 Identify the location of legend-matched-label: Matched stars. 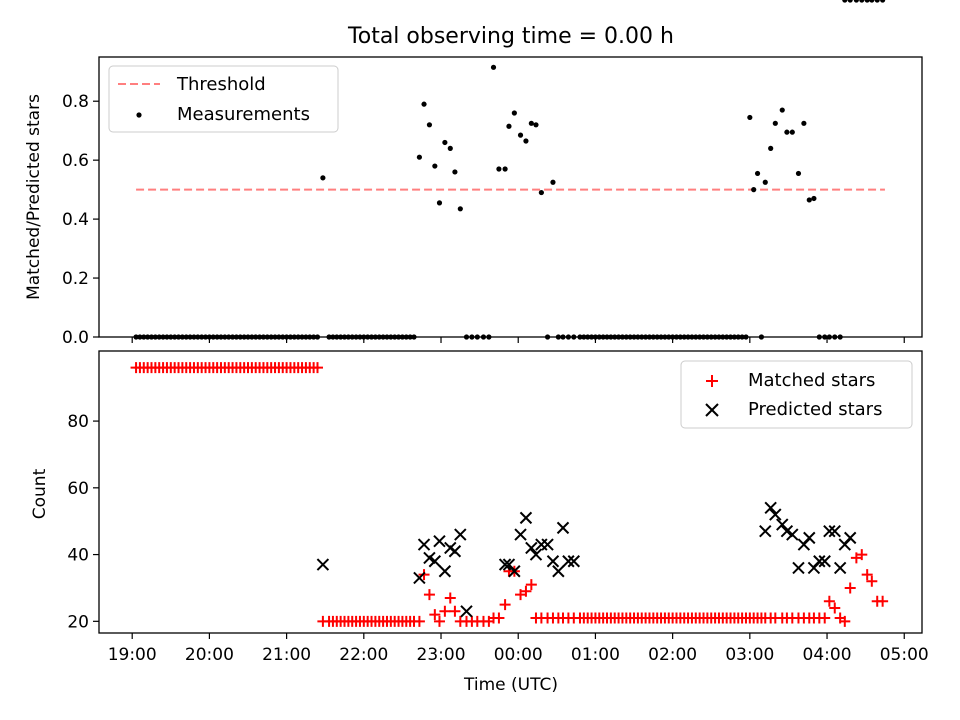
(811, 380).